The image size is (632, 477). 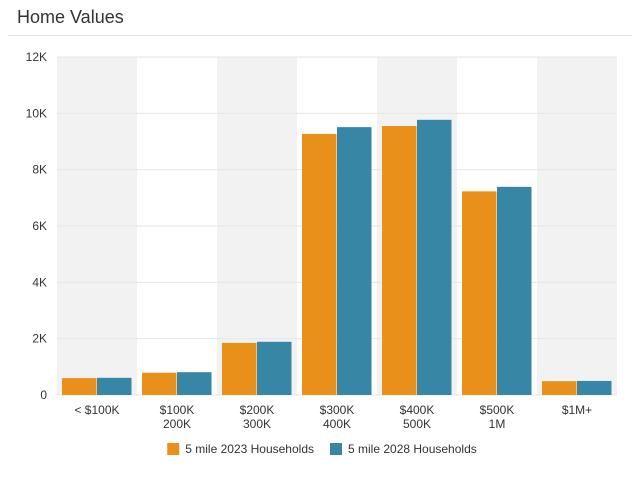 I want to click on y-tick-label: 6K, so click(x=39, y=226).